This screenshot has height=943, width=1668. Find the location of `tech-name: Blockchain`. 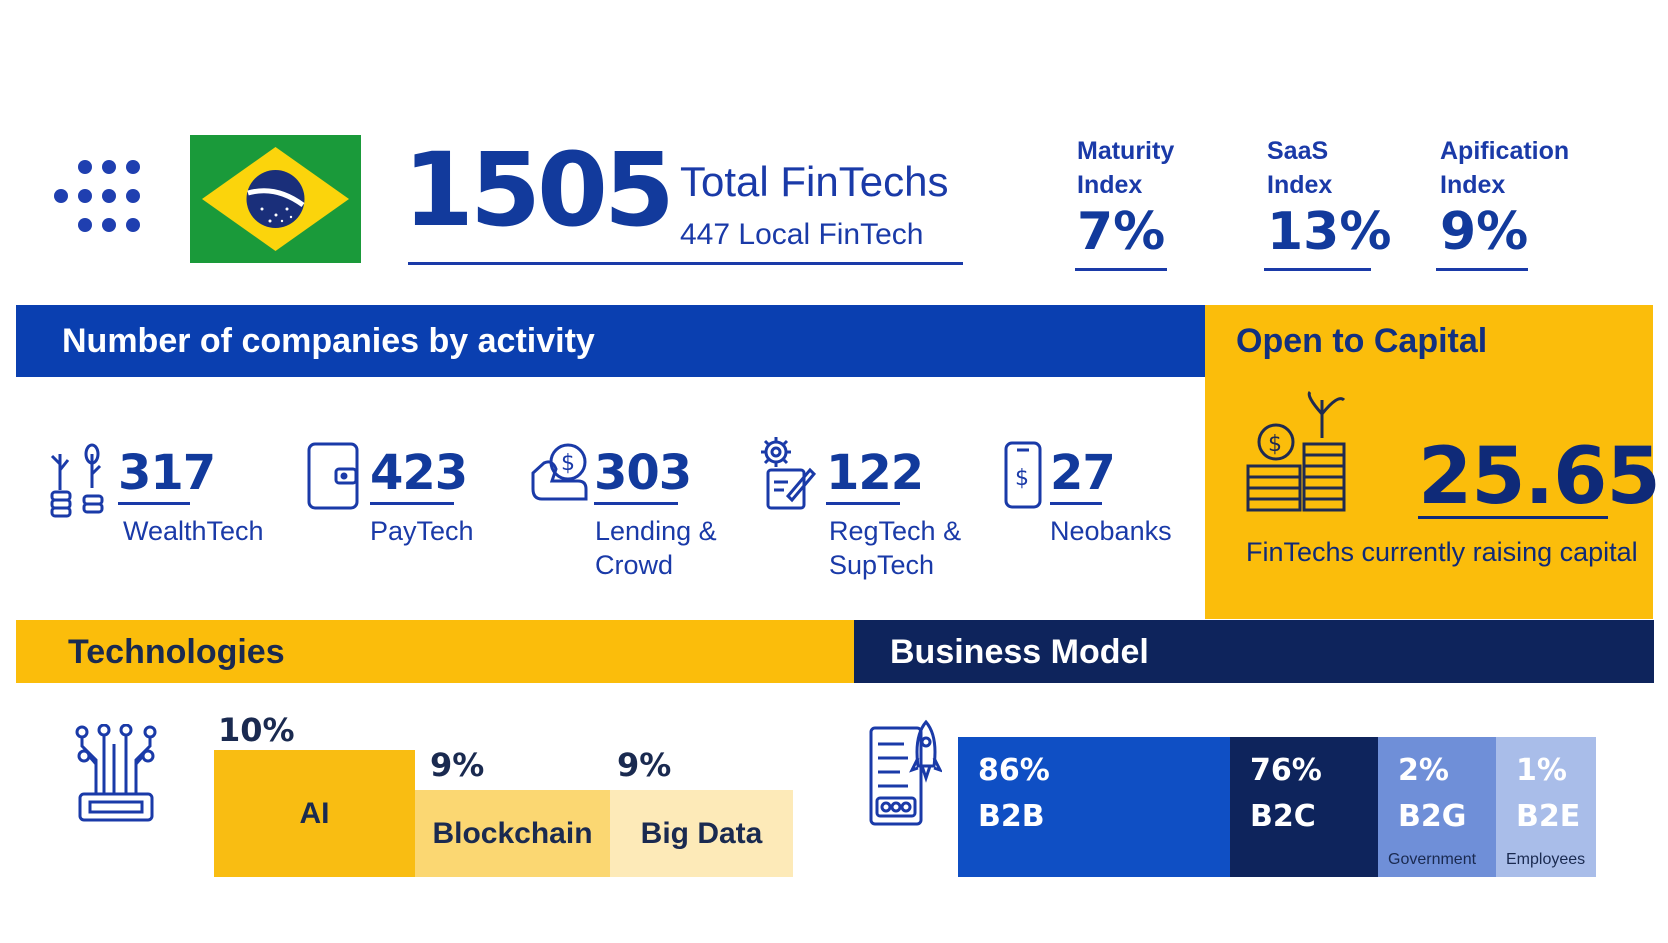

tech-name: Blockchain is located at coordinates (512, 833).